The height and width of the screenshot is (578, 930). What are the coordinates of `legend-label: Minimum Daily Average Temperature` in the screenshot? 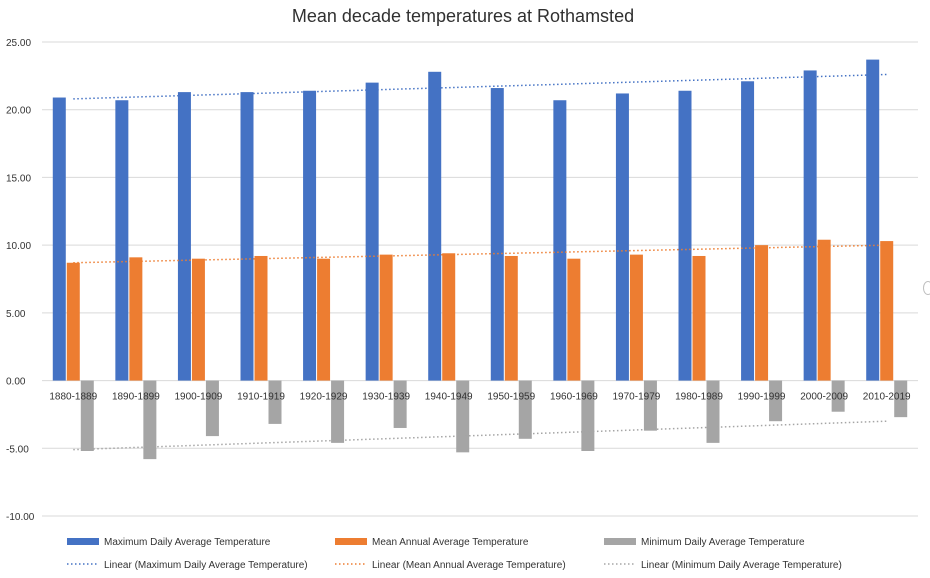 It's located at (723, 542).